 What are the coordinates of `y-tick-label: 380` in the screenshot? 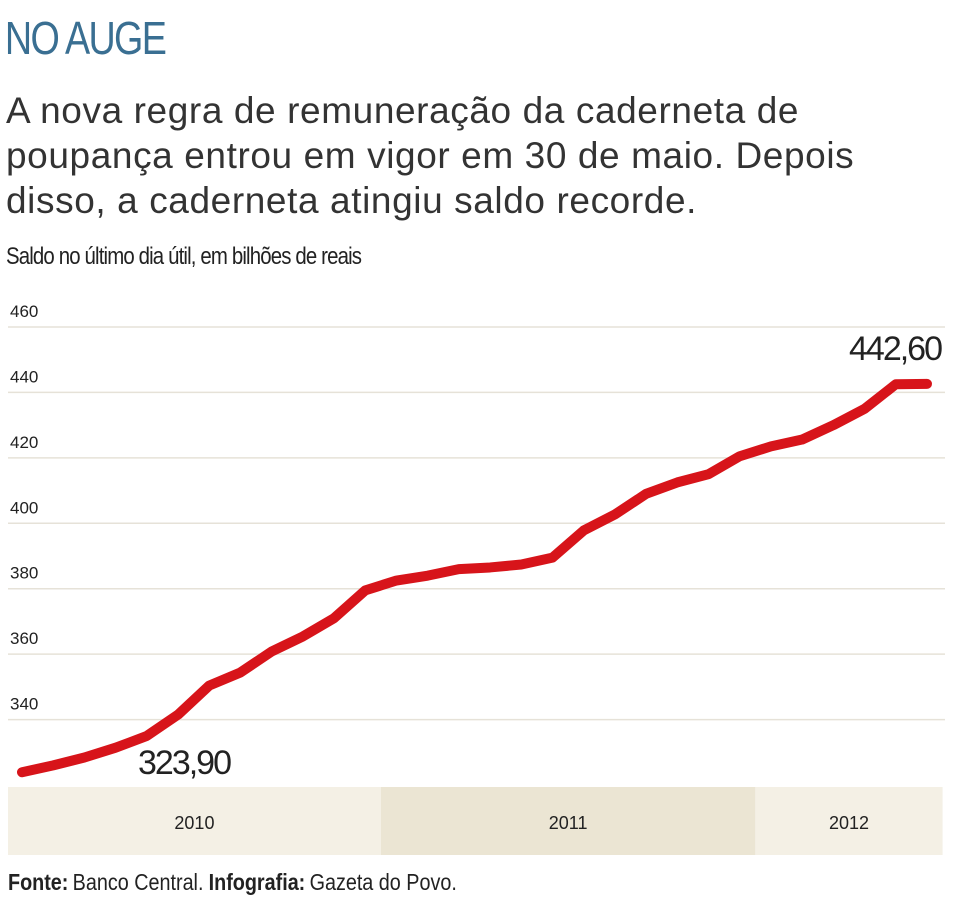 It's located at (24, 573).